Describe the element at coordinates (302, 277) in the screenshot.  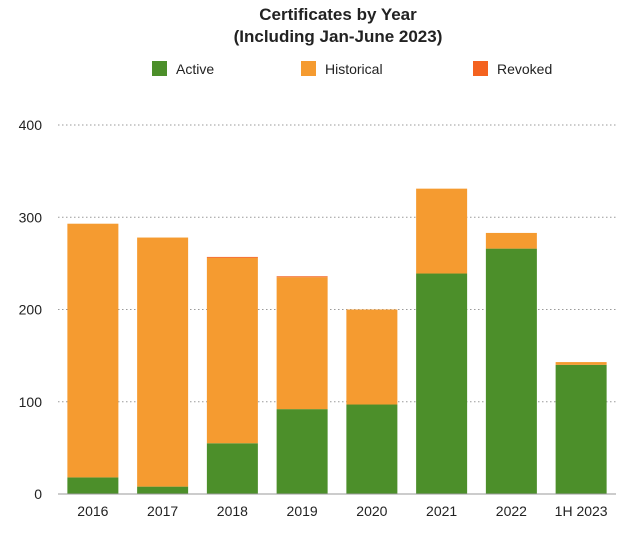
I see `bar-revoked-2019` at that location.